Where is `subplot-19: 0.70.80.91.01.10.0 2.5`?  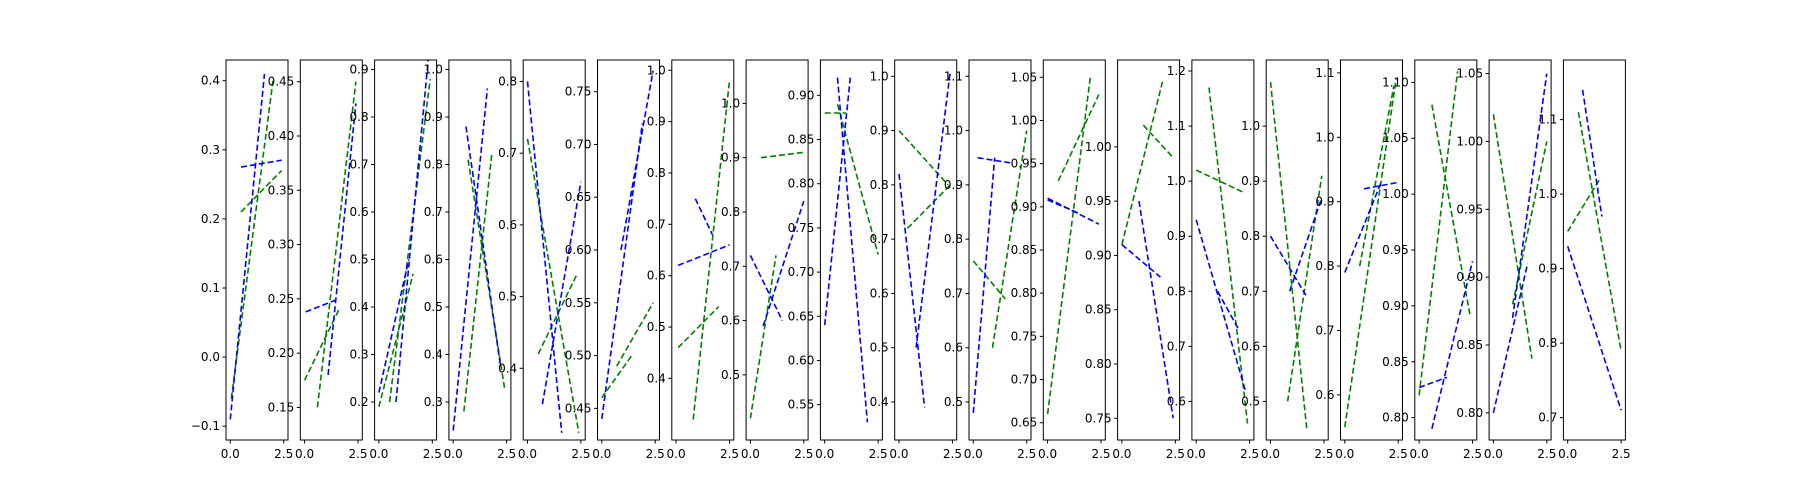 subplot-19: 0.70.80.91.01.10.0 2.5 is located at coordinates (1584, 260).